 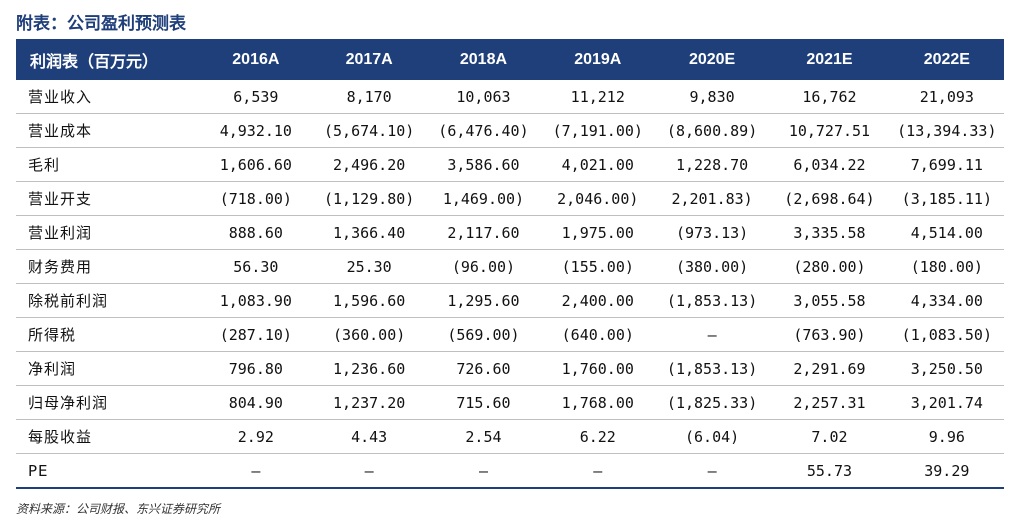 I want to click on row-label: 营业收入, so click(x=108, y=97).